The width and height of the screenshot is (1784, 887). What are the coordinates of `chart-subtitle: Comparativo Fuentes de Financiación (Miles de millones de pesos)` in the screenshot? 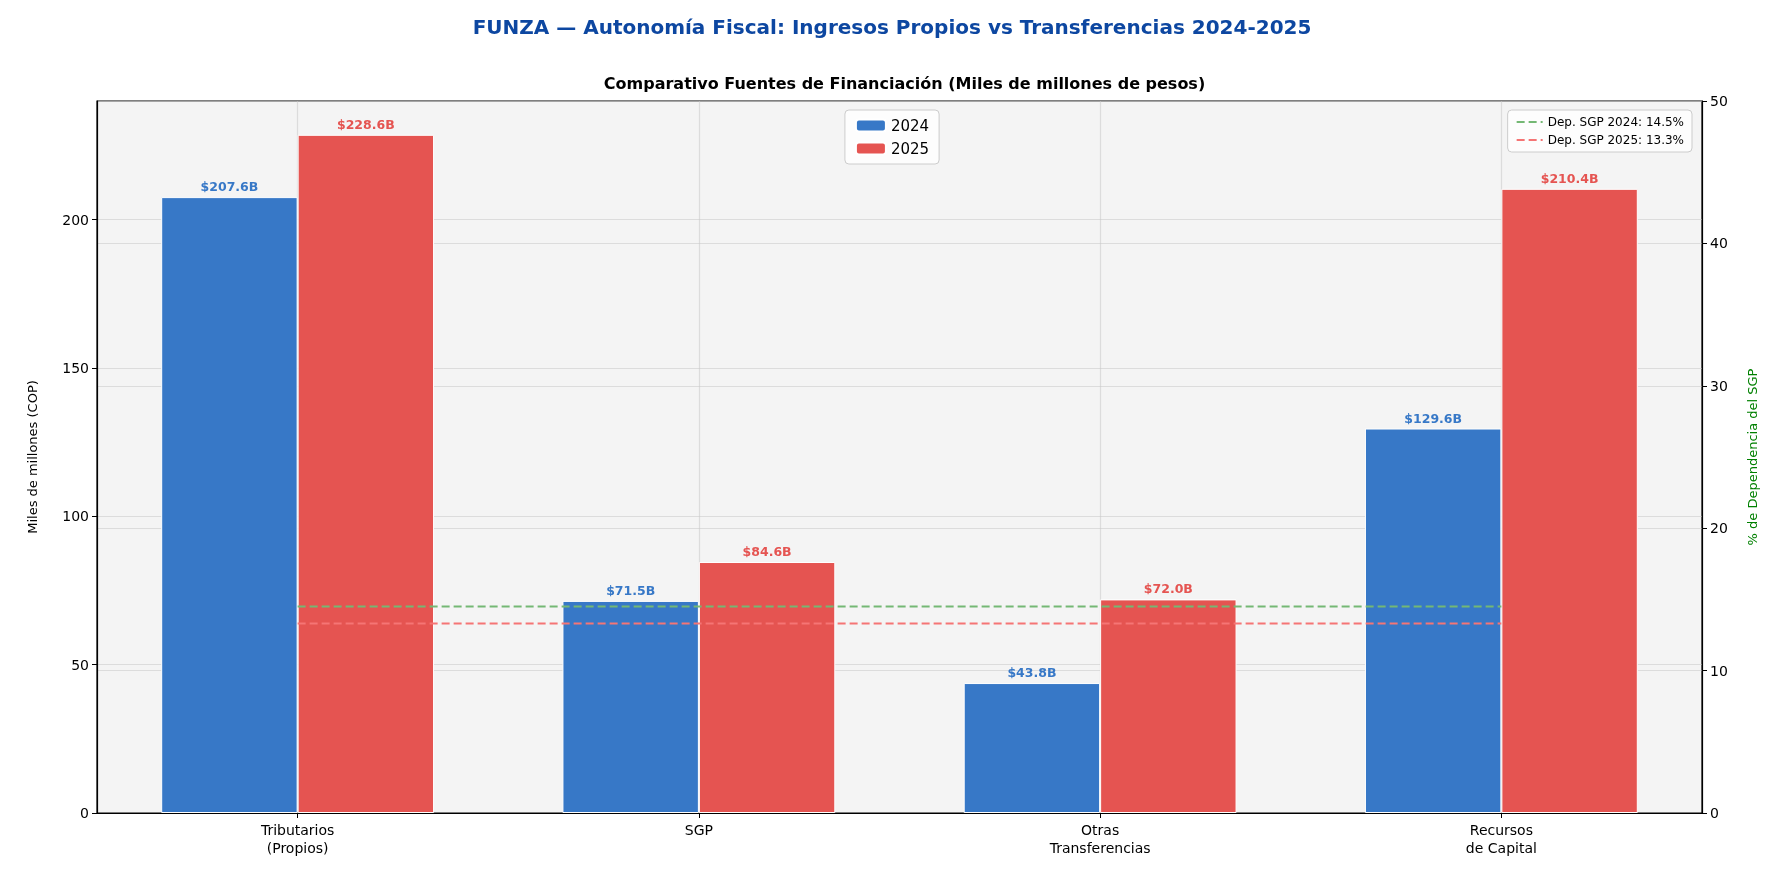 It's located at (904, 83).